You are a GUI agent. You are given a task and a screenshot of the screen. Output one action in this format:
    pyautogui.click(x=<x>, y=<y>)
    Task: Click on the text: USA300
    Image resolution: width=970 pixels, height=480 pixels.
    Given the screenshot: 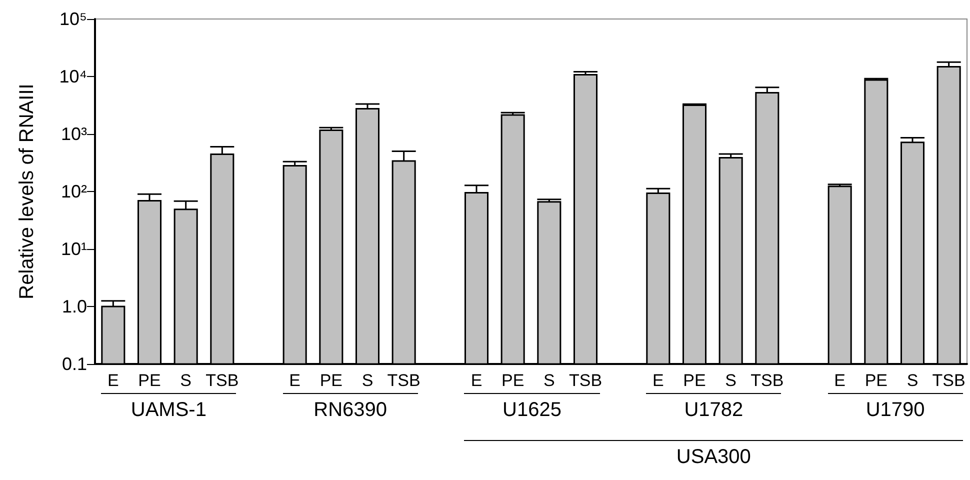 What is the action you would take?
    pyautogui.click(x=713, y=454)
    